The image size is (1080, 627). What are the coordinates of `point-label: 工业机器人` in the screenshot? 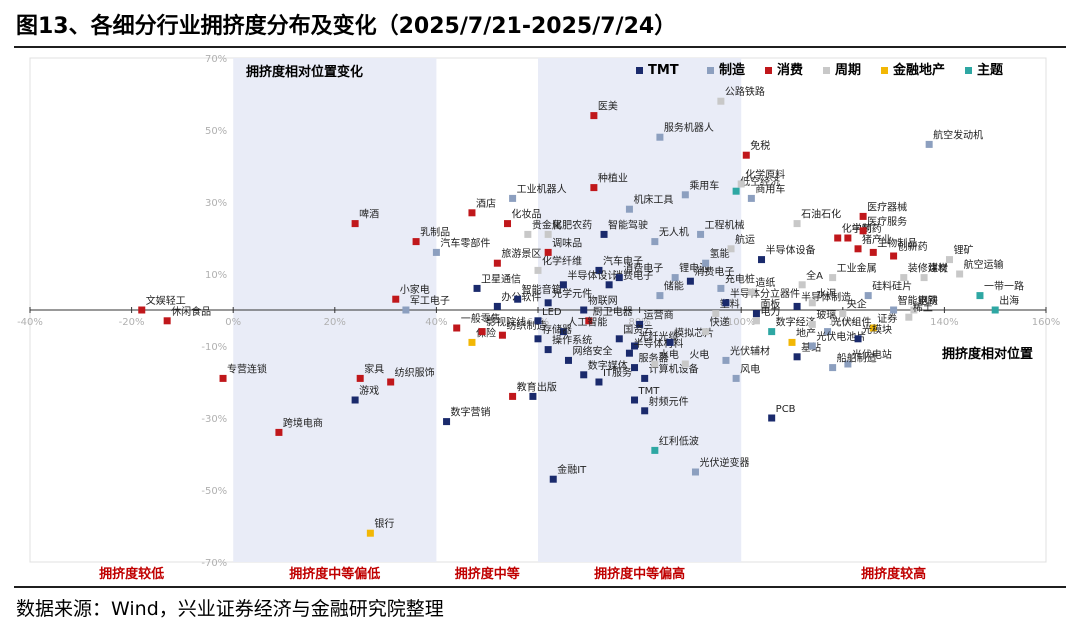 It's located at (542, 188).